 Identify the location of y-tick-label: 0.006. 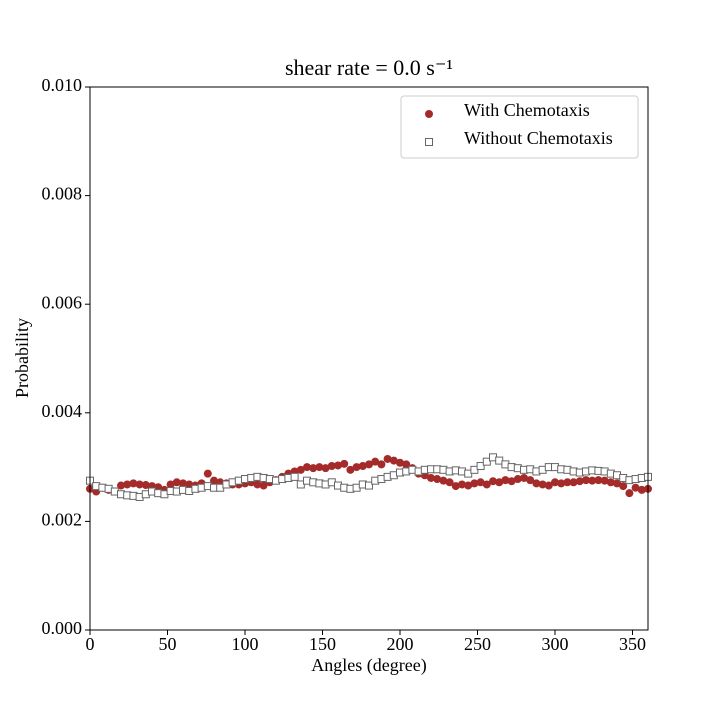
(62, 302).